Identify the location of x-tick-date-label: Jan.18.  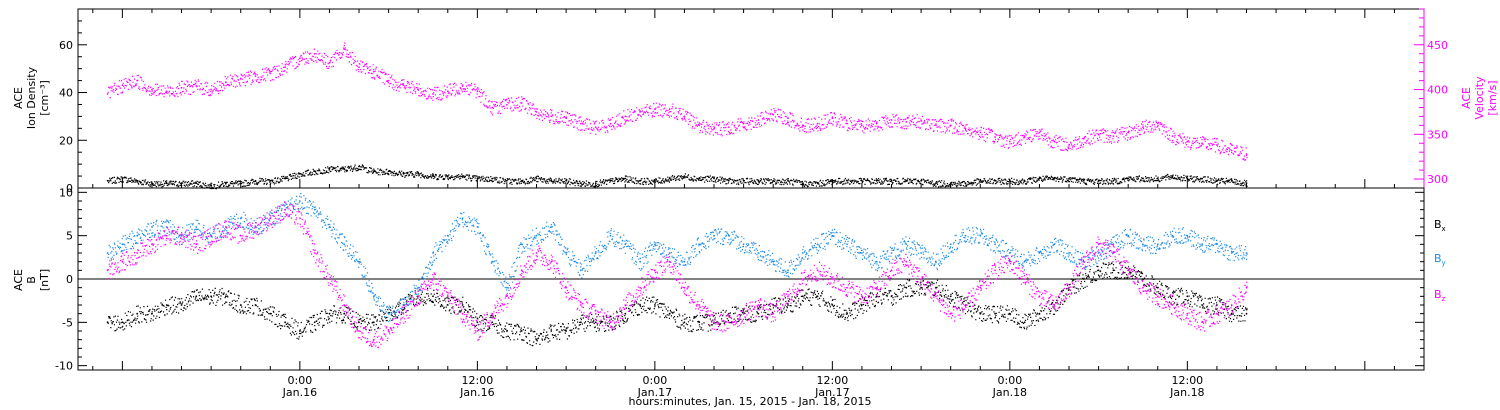
(1009, 392).